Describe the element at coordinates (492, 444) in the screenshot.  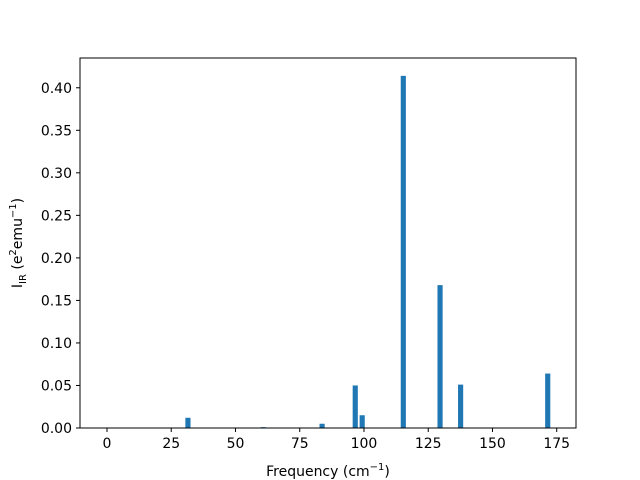
I see `x-tick-label: 150` at that location.